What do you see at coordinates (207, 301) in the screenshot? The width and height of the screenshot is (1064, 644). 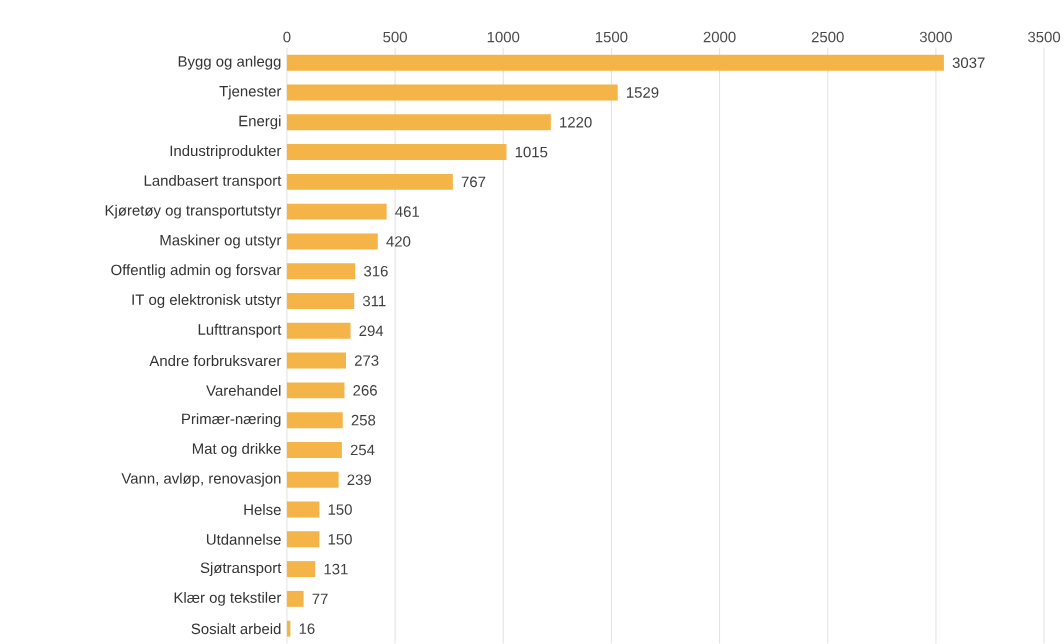 I see `y-tick-label: IT og elektronisk utstyr` at bounding box center [207, 301].